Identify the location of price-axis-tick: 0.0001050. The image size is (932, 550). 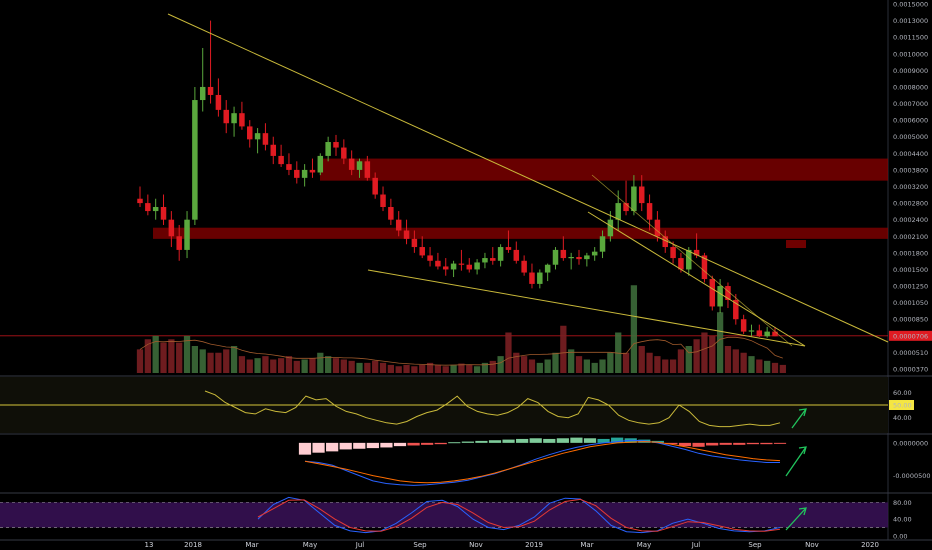
(910, 303).